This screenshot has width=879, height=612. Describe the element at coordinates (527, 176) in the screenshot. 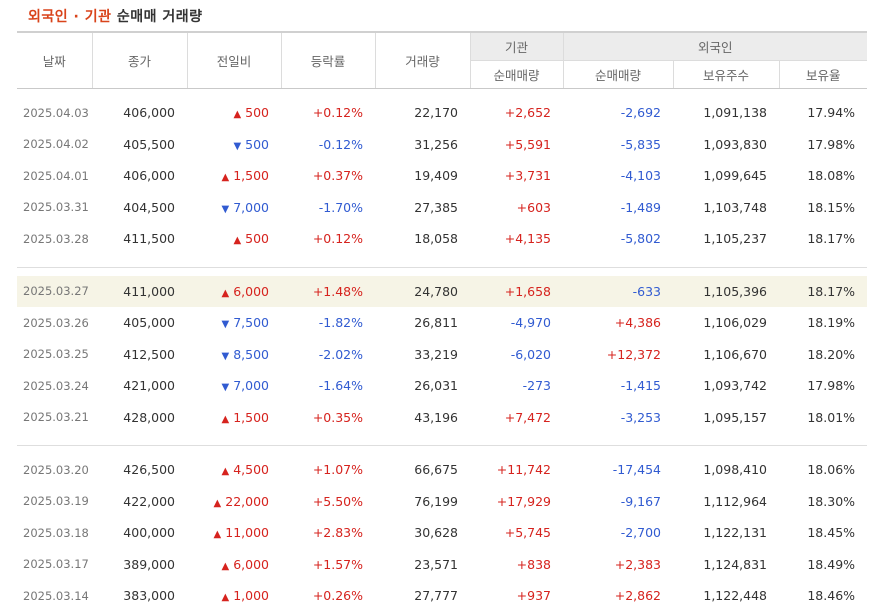

I see `cell-inst-net: +3,731` at that location.